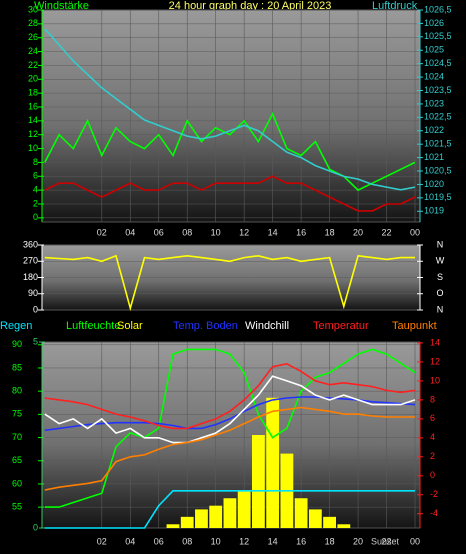 The height and width of the screenshot is (554, 466). Describe the element at coordinates (17, 367) in the screenshot. I see `y-tick-label: 85` at that location.